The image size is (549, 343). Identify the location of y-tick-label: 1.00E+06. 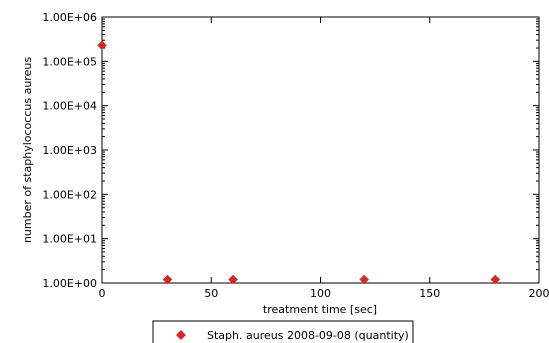
(69, 17).